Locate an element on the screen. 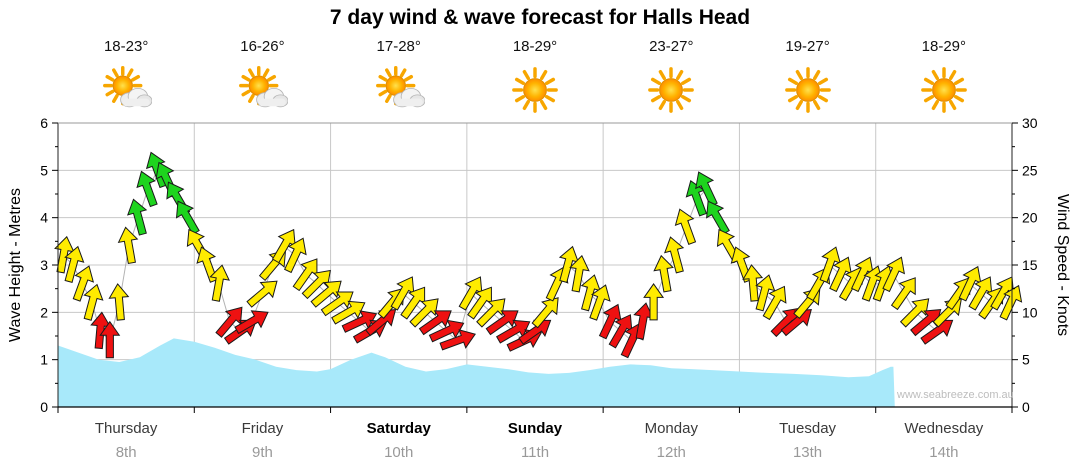 The height and width of the screenshot is (475, 1080). wave-tick-label: 5 is located at coordinates (44, 170).